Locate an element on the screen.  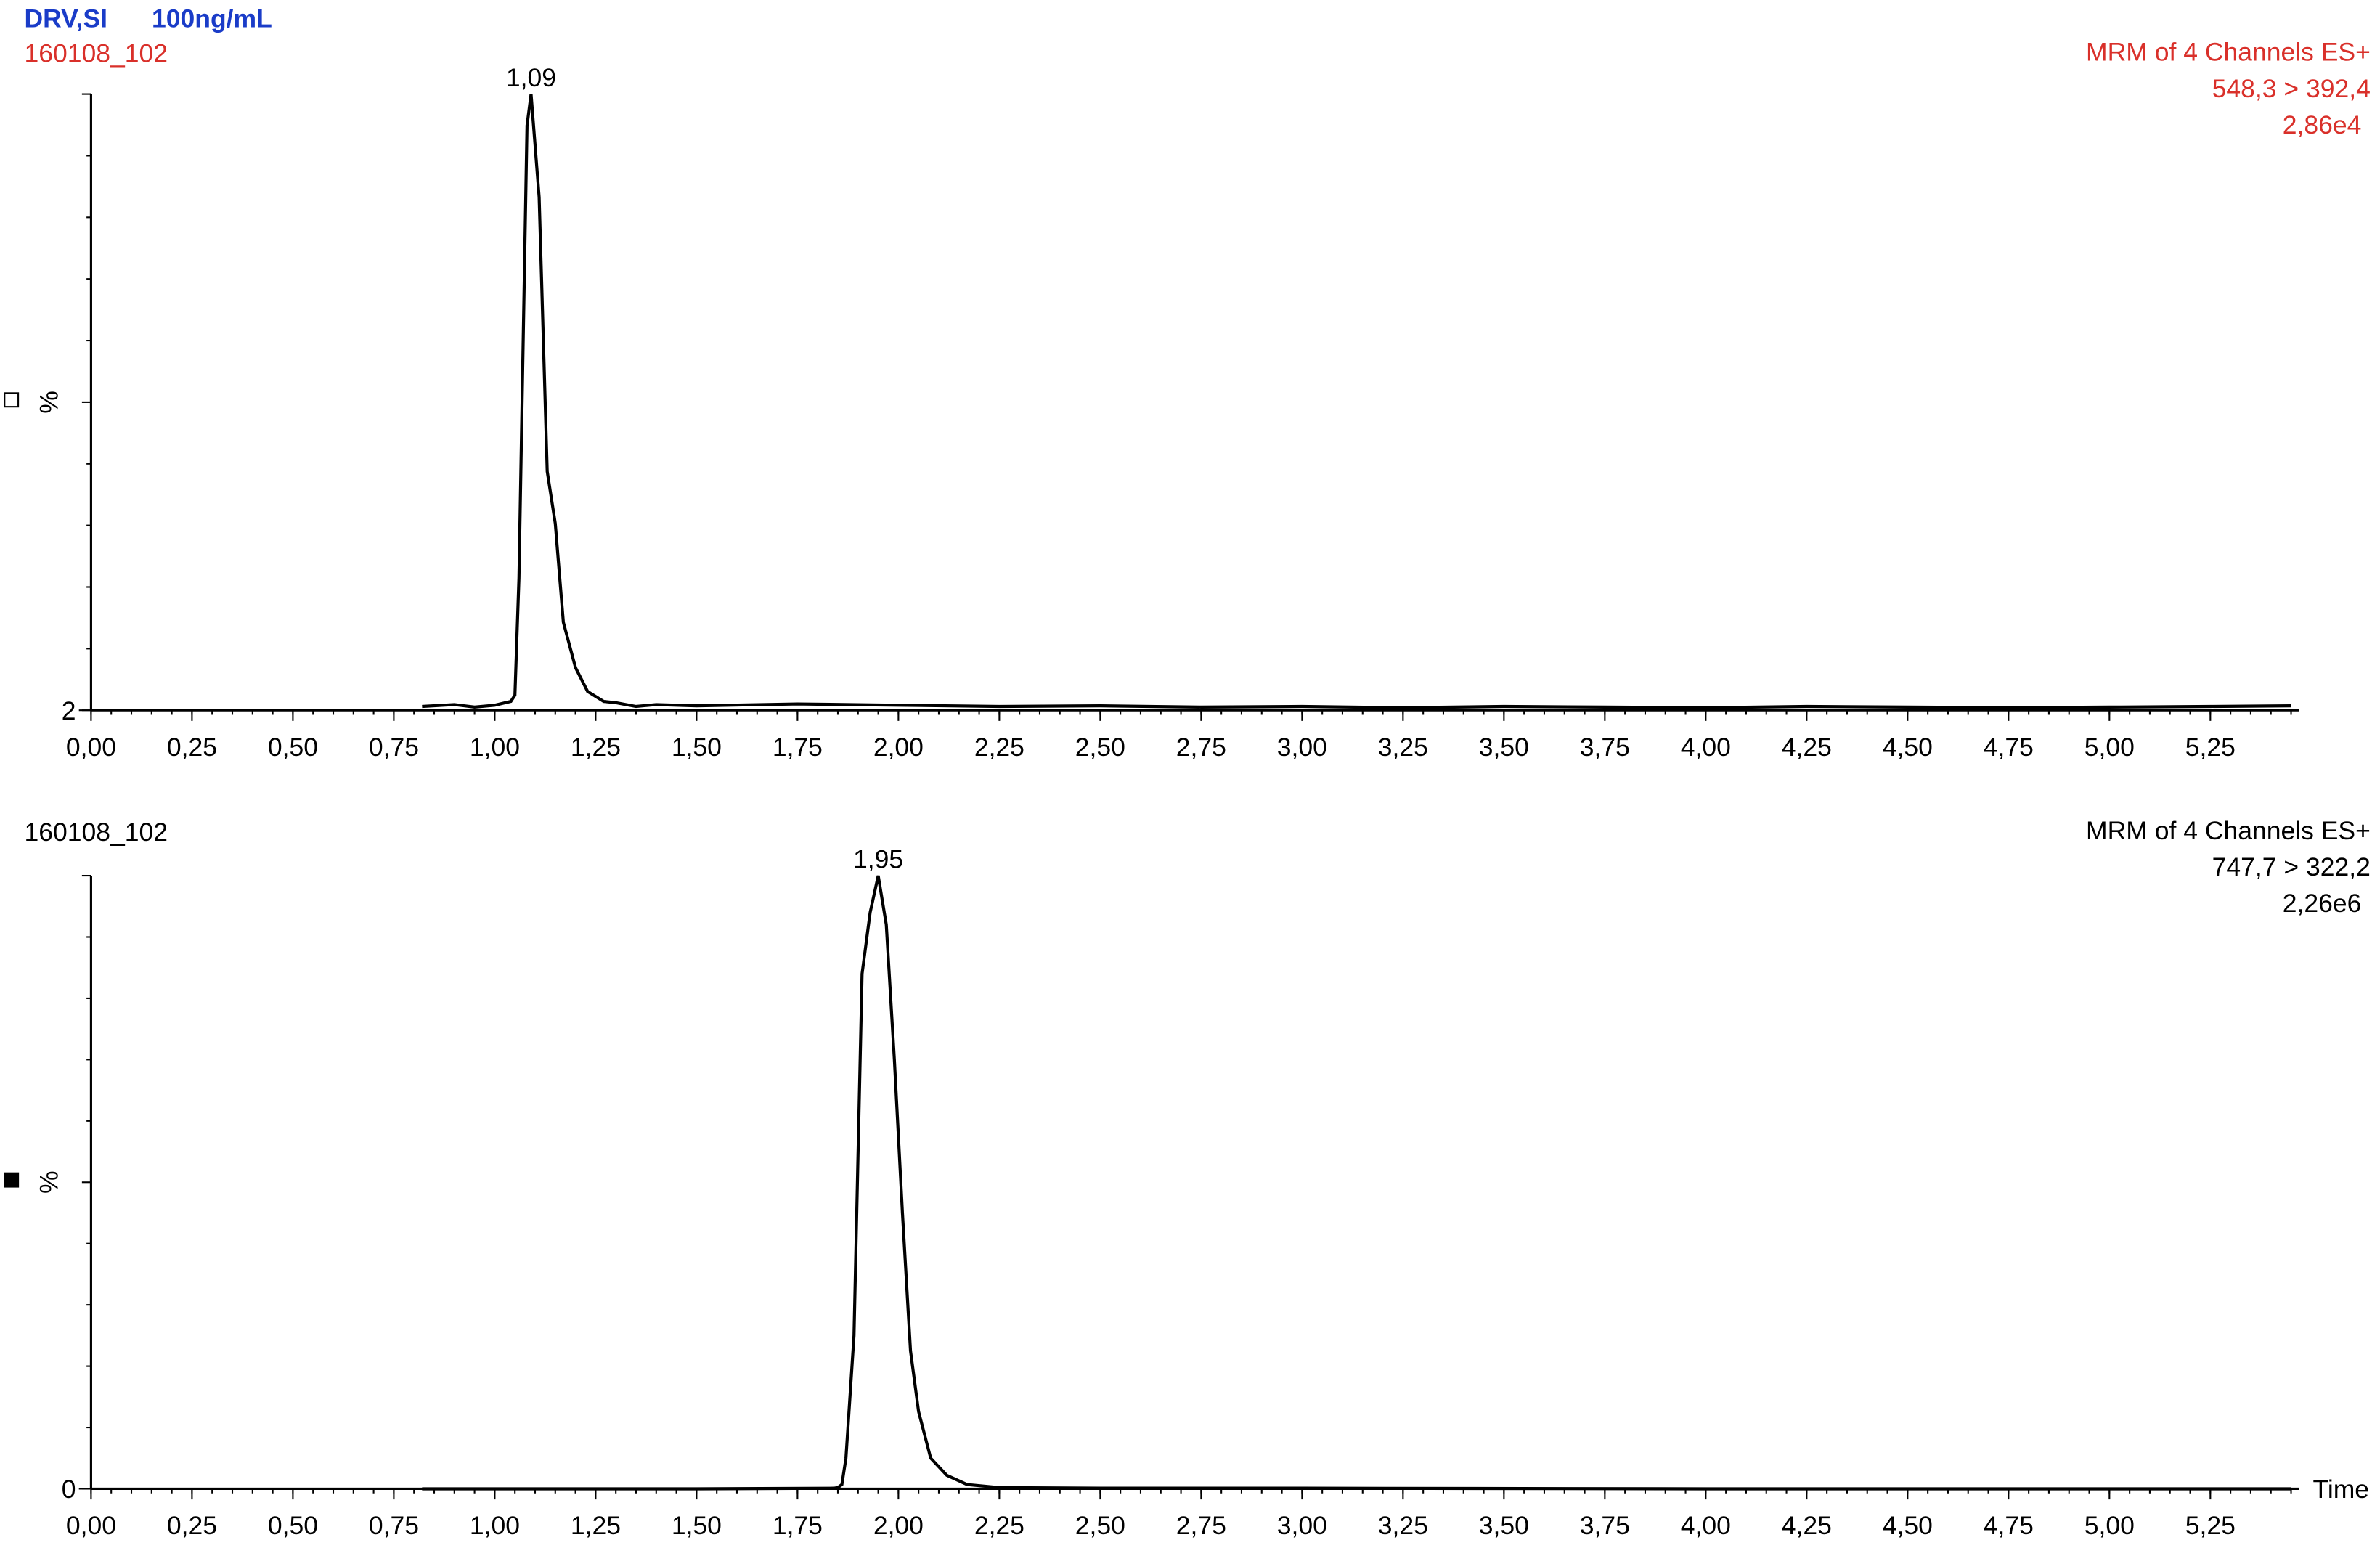
peak-label: 1,95 is located at coordinates (878, 859).